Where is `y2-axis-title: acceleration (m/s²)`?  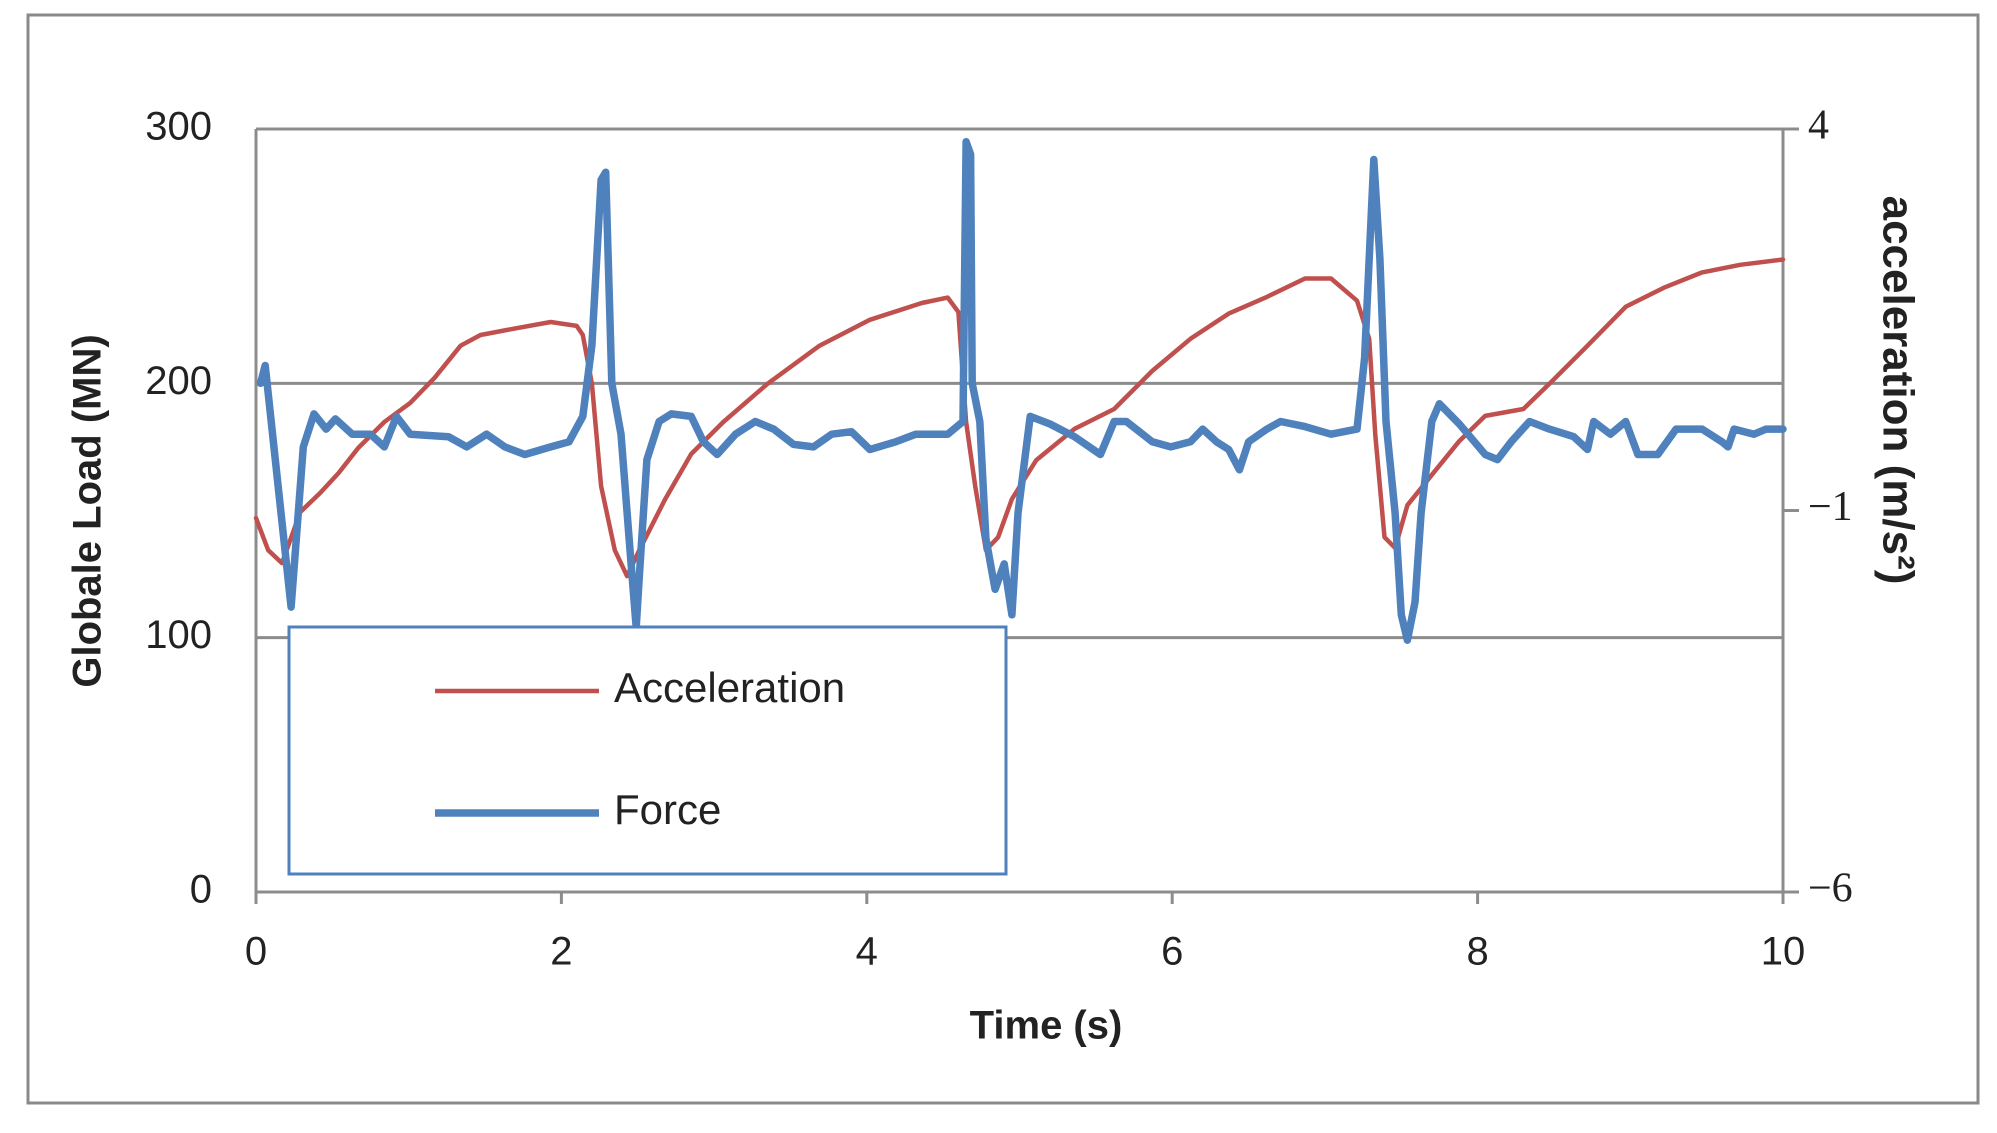 y2-axis-title: acceleration (m/s²) is located at coordinates (1897, 390).